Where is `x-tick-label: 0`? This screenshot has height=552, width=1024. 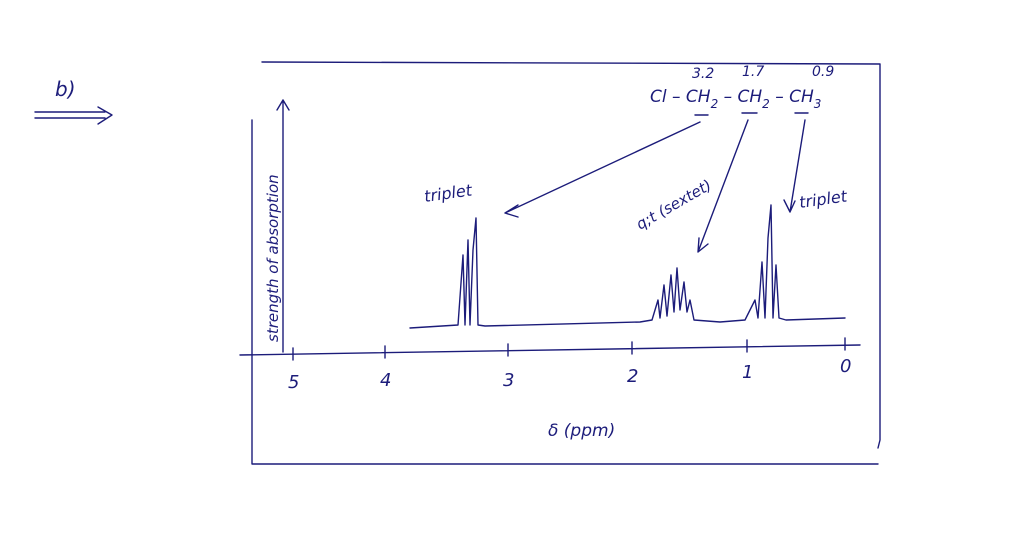 x-tick-label: 0 is located at coordinates (845, 366).